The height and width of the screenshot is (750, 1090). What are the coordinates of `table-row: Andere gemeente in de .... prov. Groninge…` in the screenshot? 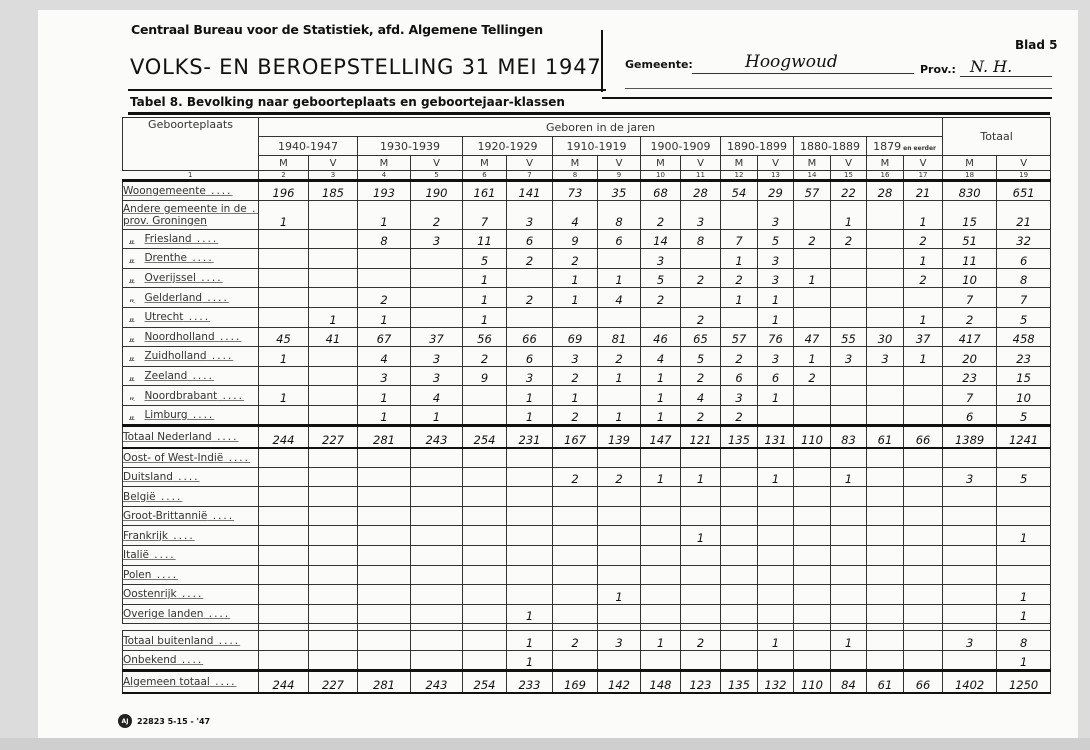 It's located at (587, 214).